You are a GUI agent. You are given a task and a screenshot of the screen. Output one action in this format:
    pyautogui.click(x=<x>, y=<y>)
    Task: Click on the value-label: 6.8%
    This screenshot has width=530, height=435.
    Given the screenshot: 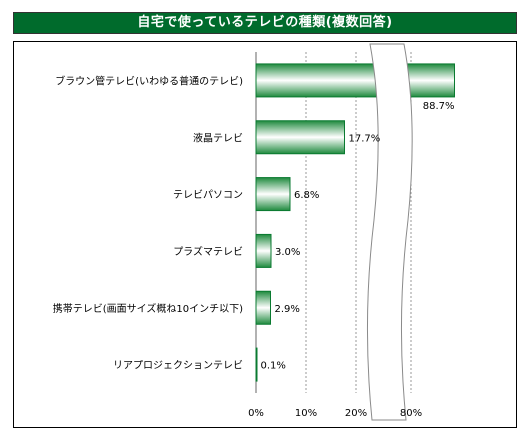 What is the action you would take?
    pyautogui.click(x=306, y=195)
    